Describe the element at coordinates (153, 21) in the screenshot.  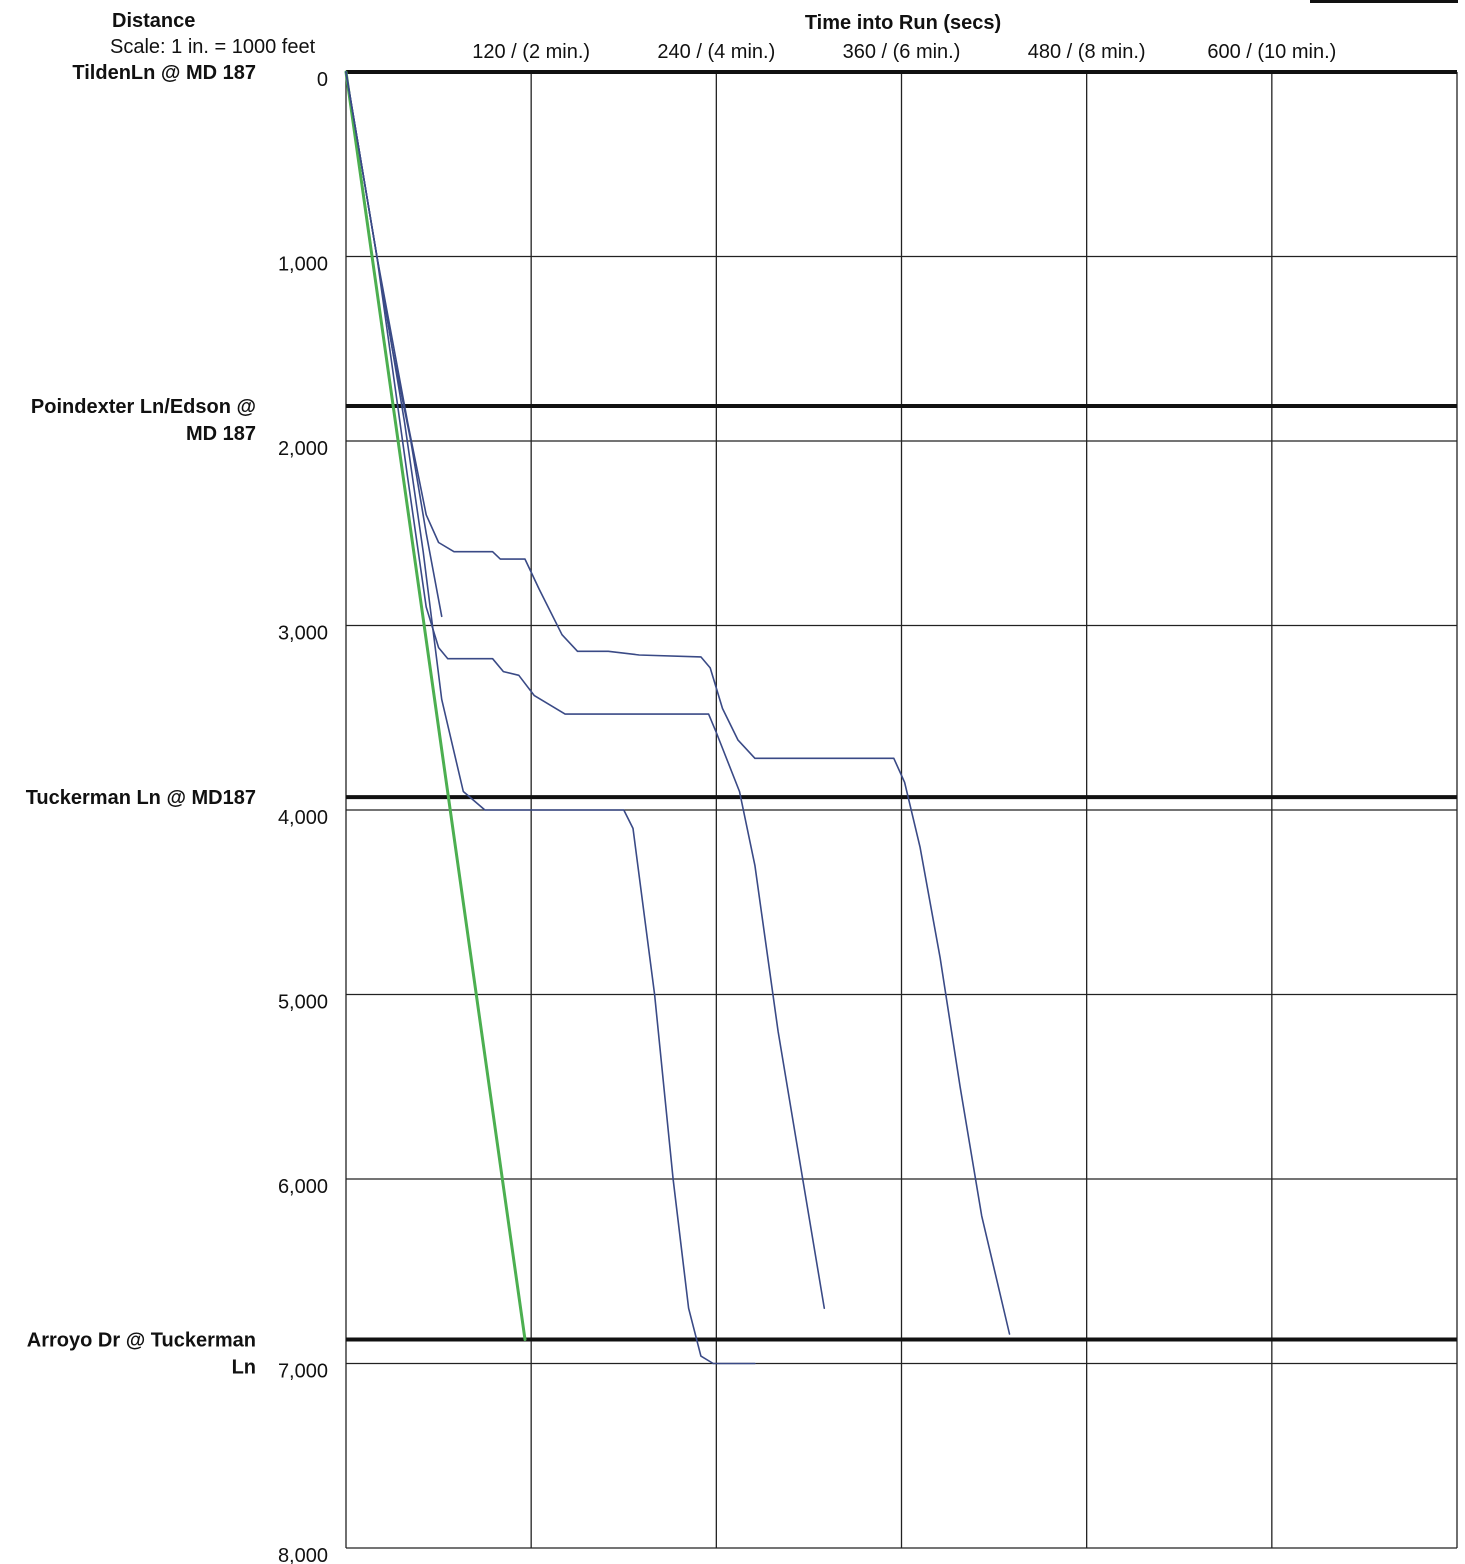
I see `distance-axis-title: Distance` at that location.